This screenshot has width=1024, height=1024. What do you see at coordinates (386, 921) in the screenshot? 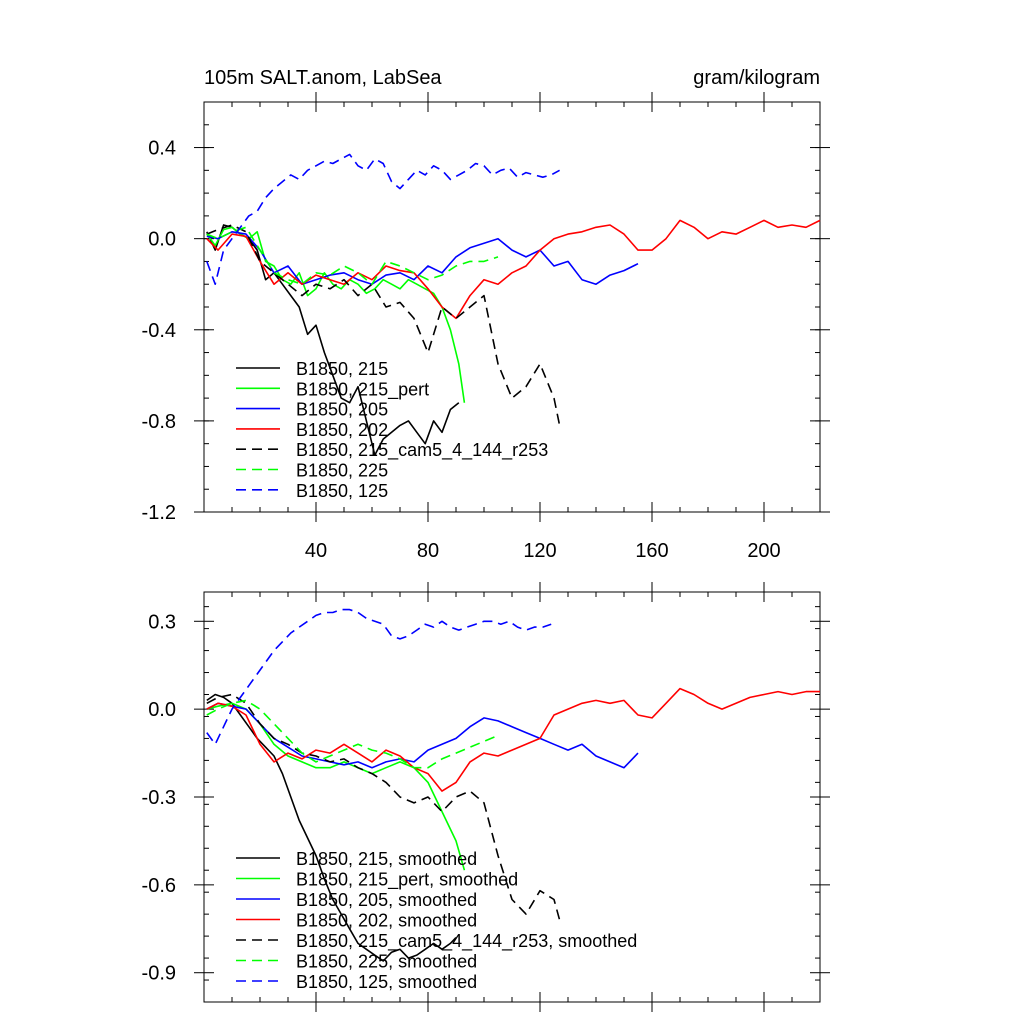
I see `legend-label: B1850, 202, smoothed` at bounding box center [386, 921].